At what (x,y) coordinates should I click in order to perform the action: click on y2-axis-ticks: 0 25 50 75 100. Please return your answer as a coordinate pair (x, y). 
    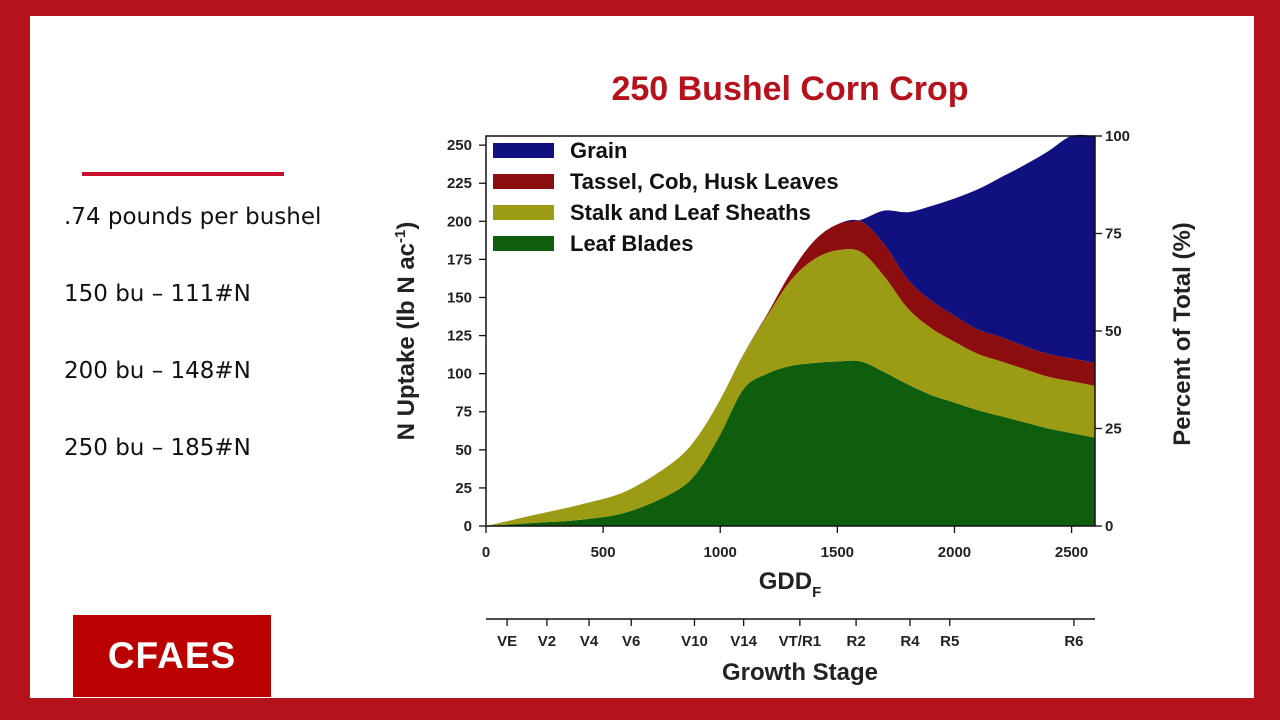
    Looking at the image, I should click on (1112, 331).